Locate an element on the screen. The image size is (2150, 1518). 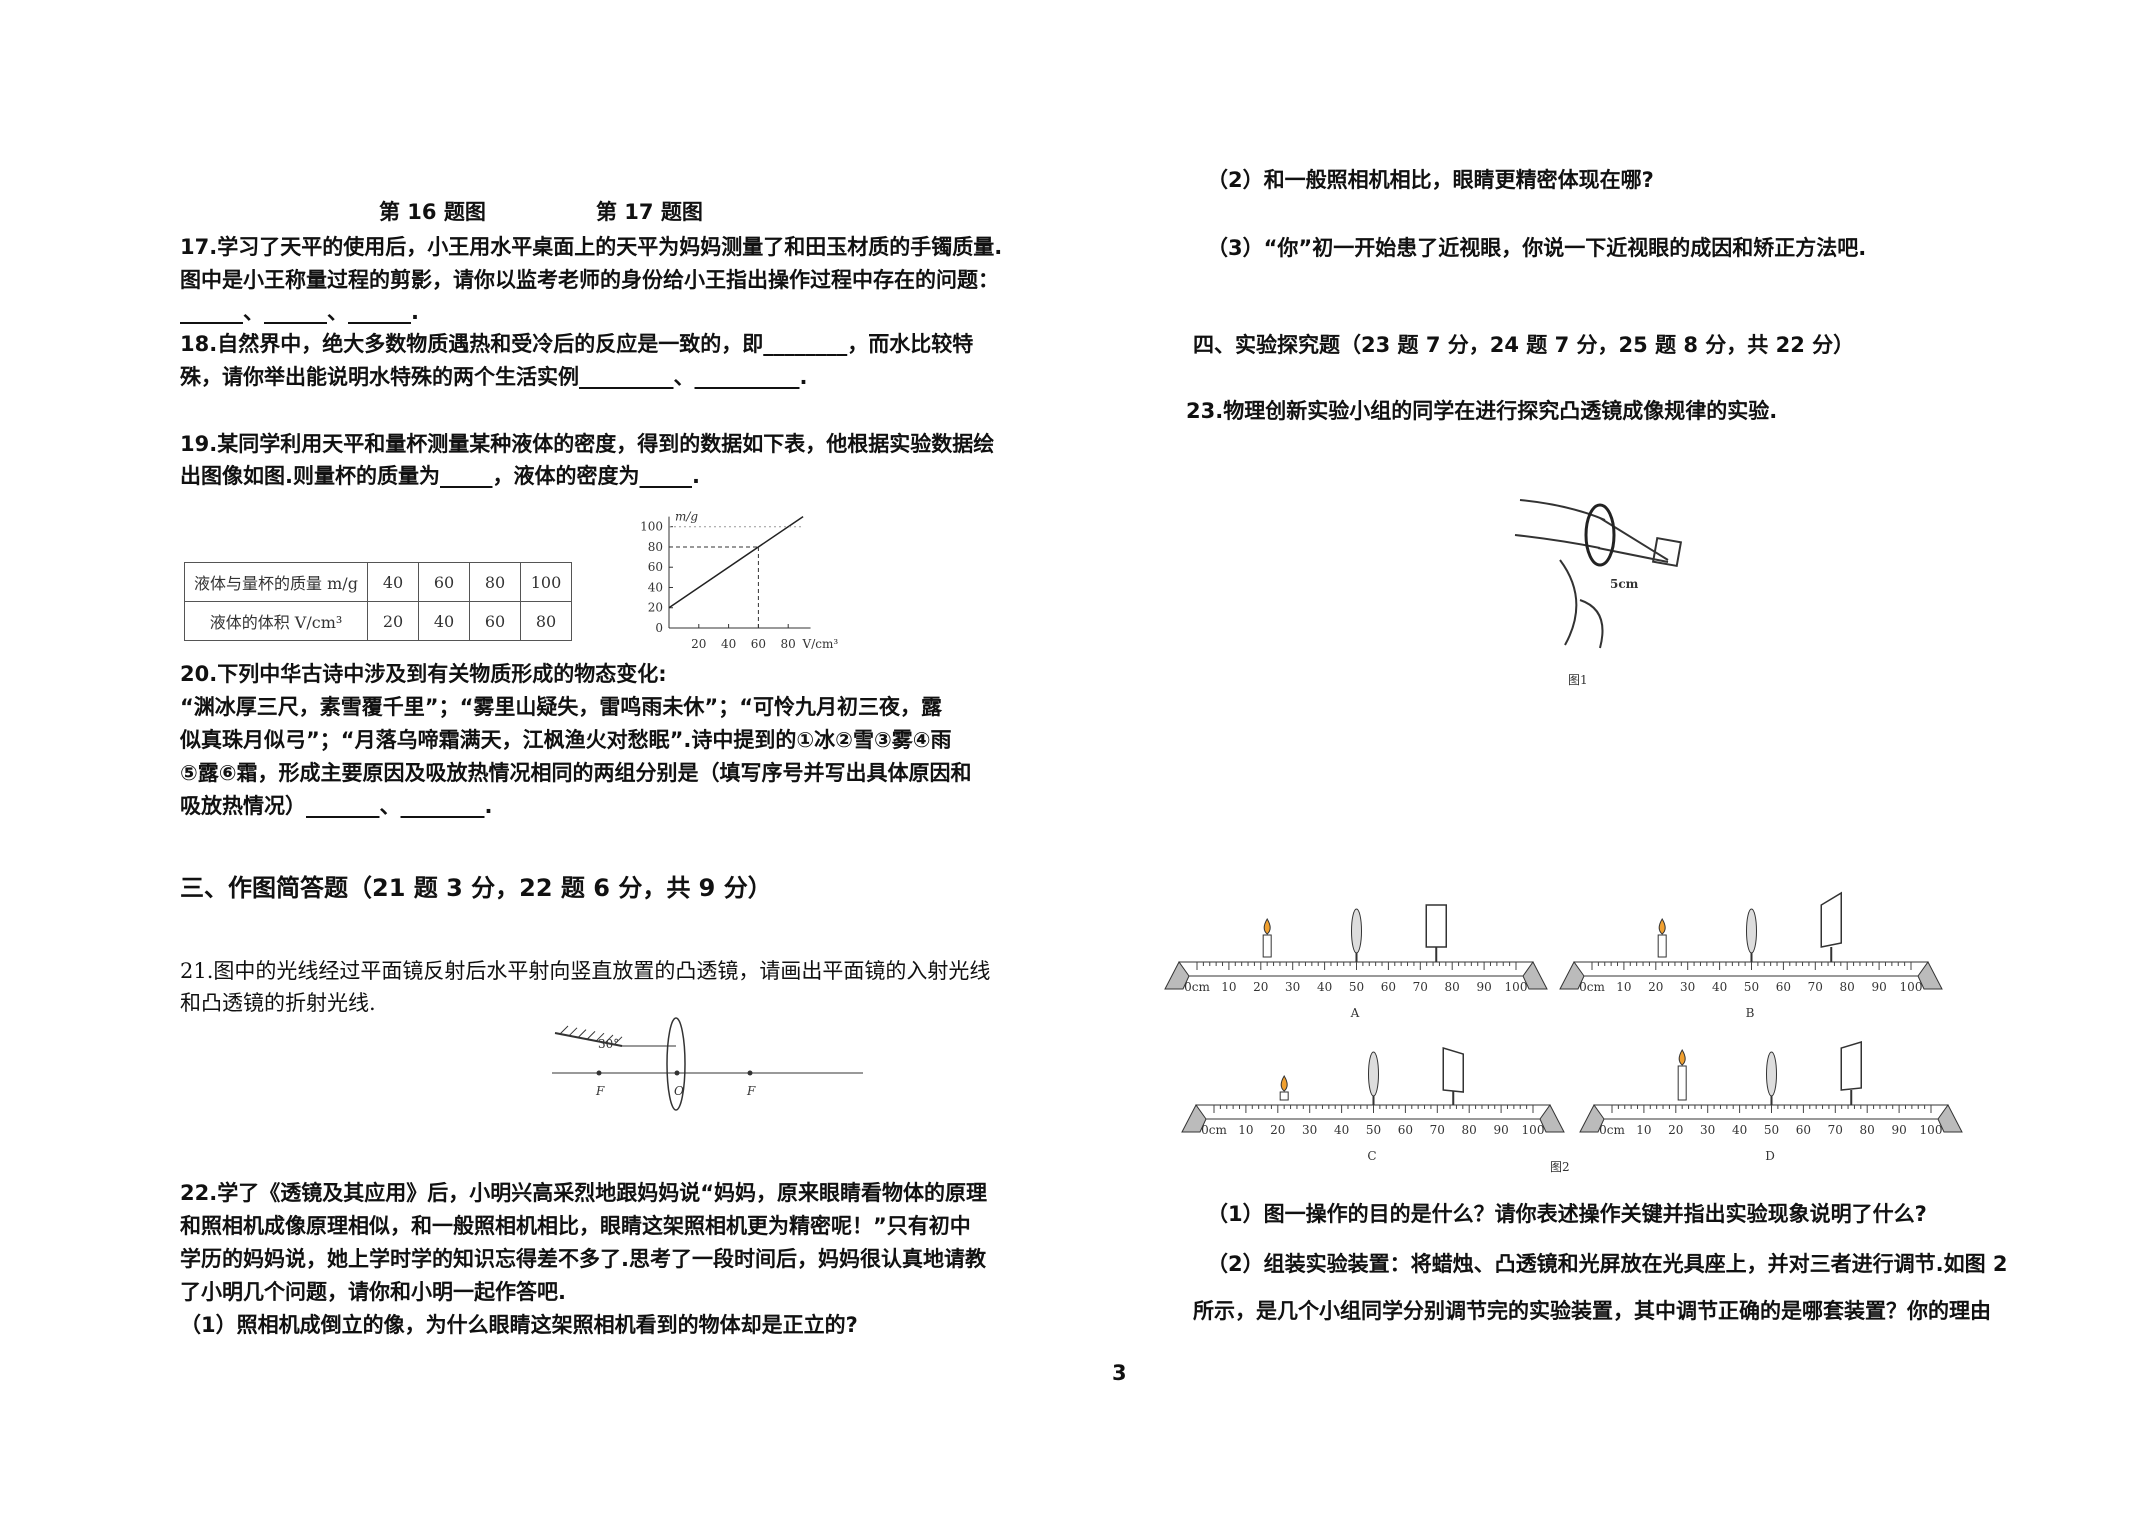
text-line: 学历的妈妈说，她上学时学的知识忘得差不多了.思考了一段时间后，妈妈很认真地请教 is located at coordinates (583, 1259).